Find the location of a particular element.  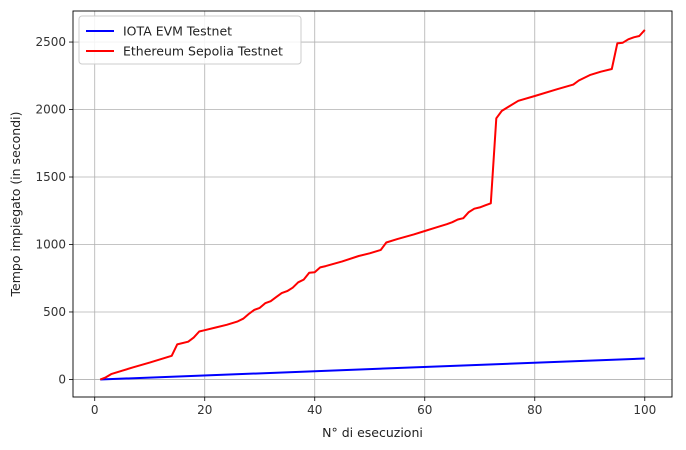

x-tick-label: 20 is located at coordinates (204, 410).